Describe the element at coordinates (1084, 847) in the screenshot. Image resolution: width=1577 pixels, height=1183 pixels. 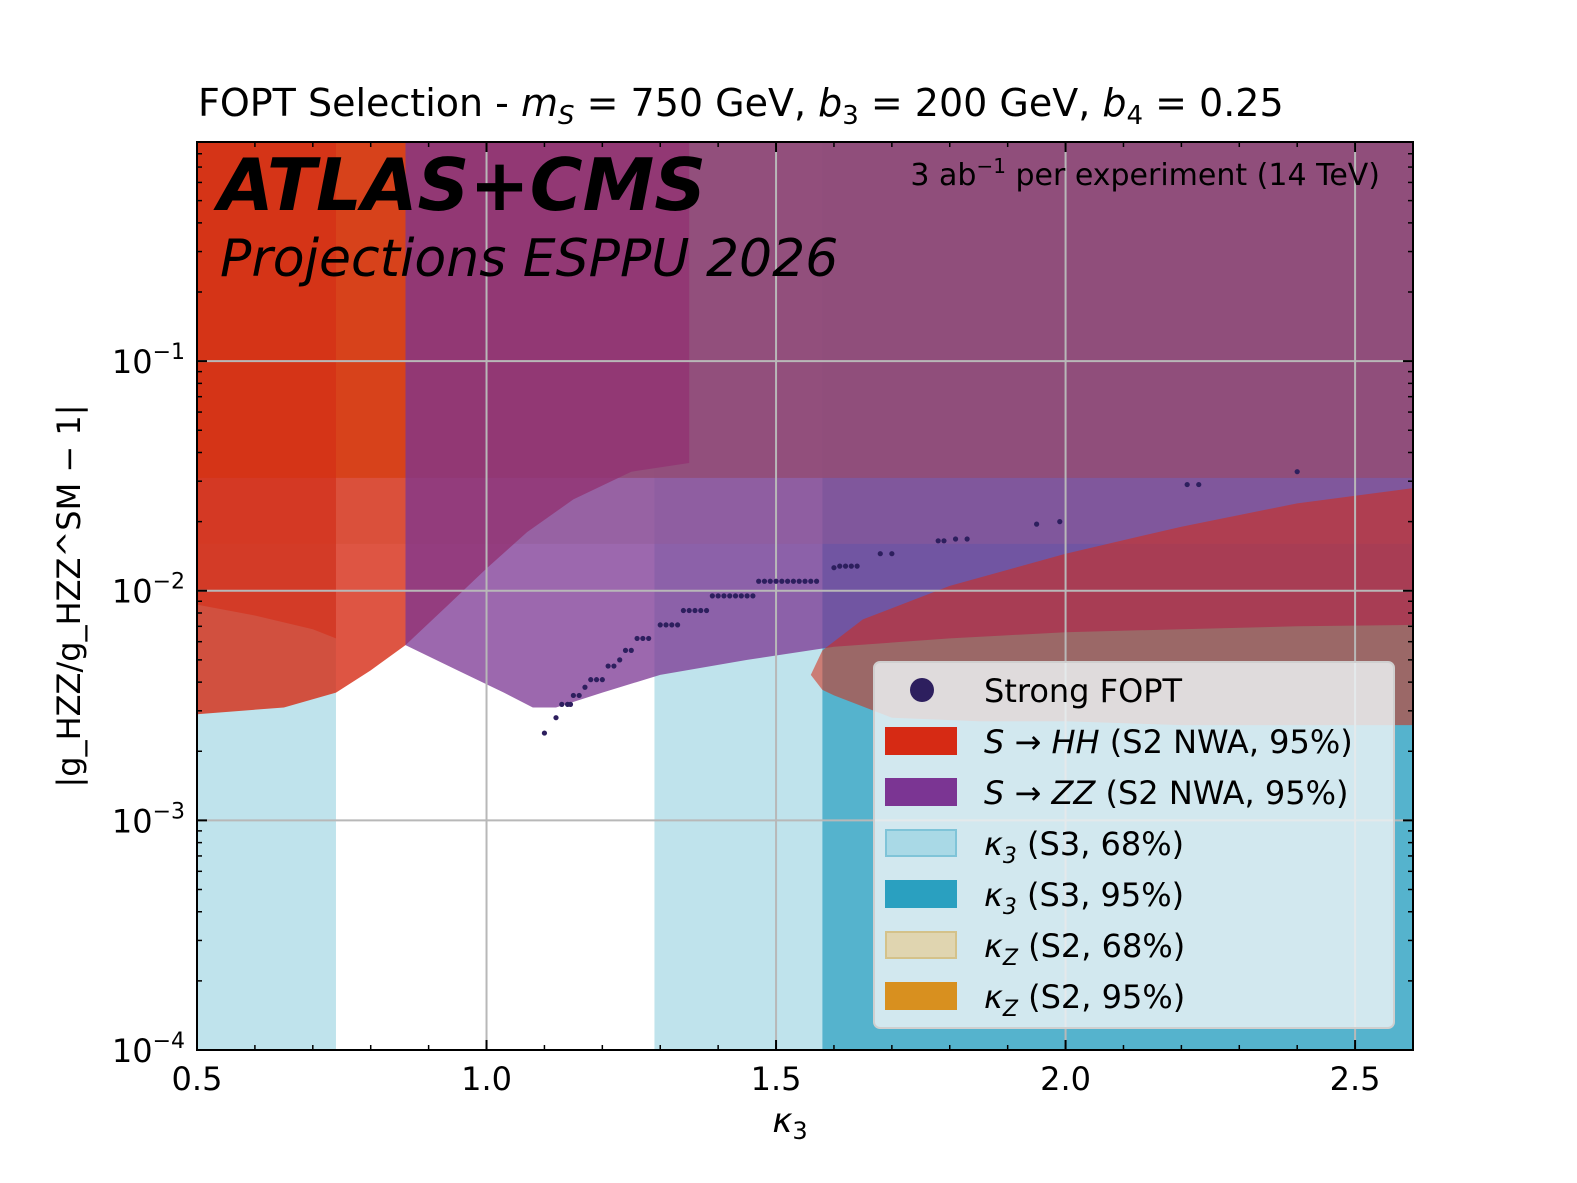
I see `legend-label: κ3 (S3, 68%)` at that location.